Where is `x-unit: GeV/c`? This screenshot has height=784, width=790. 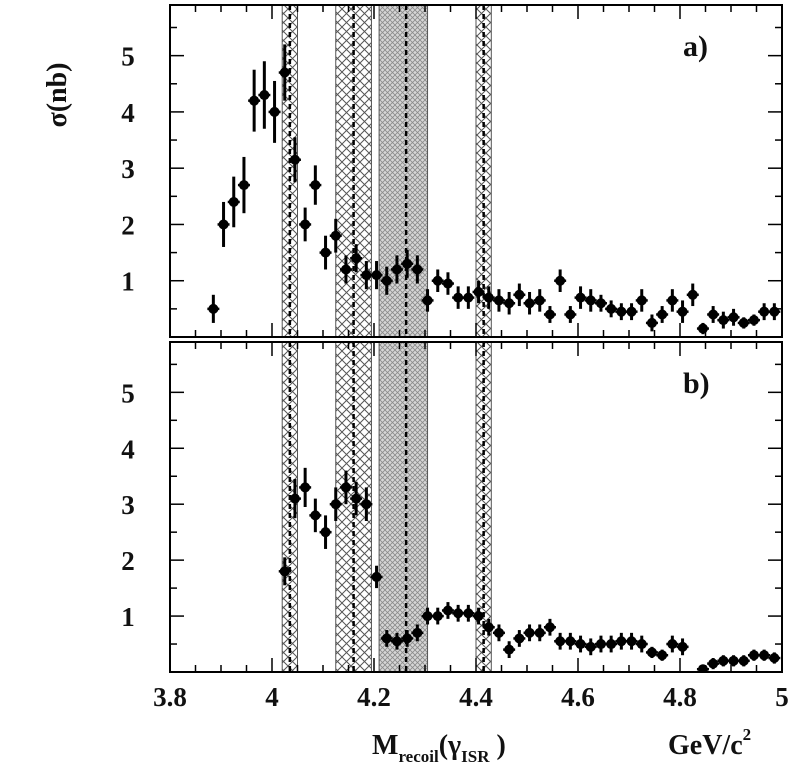
x-unit: GeV/c is located at coordinates (705, 745).